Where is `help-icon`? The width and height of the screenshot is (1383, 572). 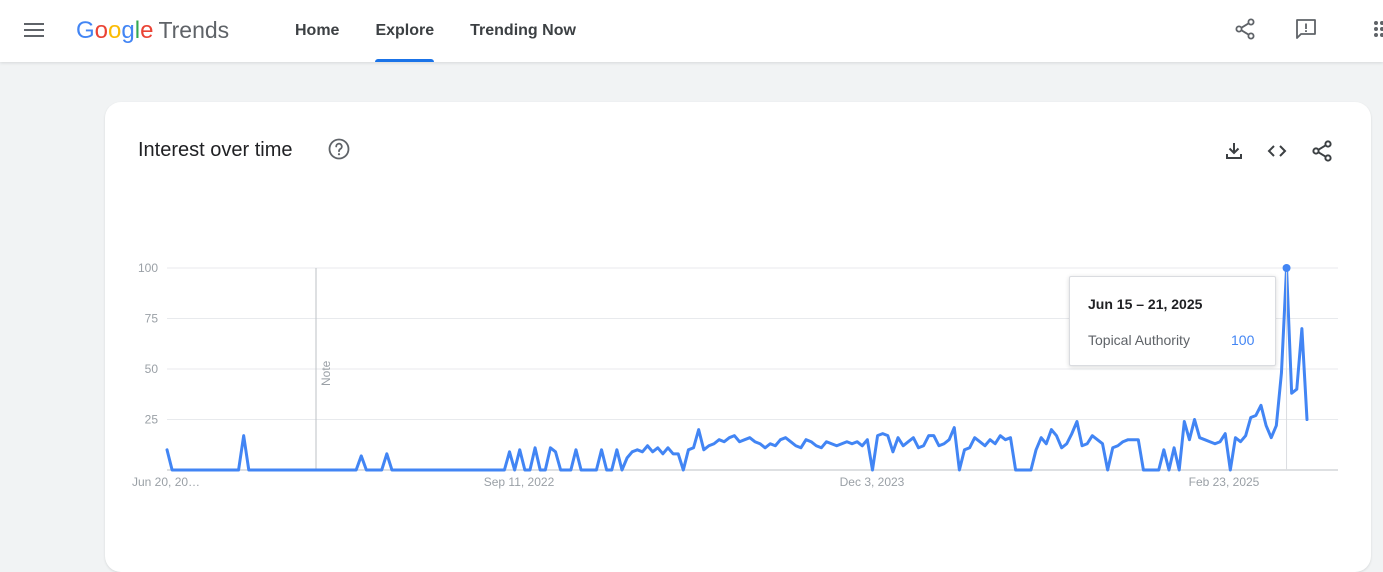 help-icon is located at coordinates (339, 149).